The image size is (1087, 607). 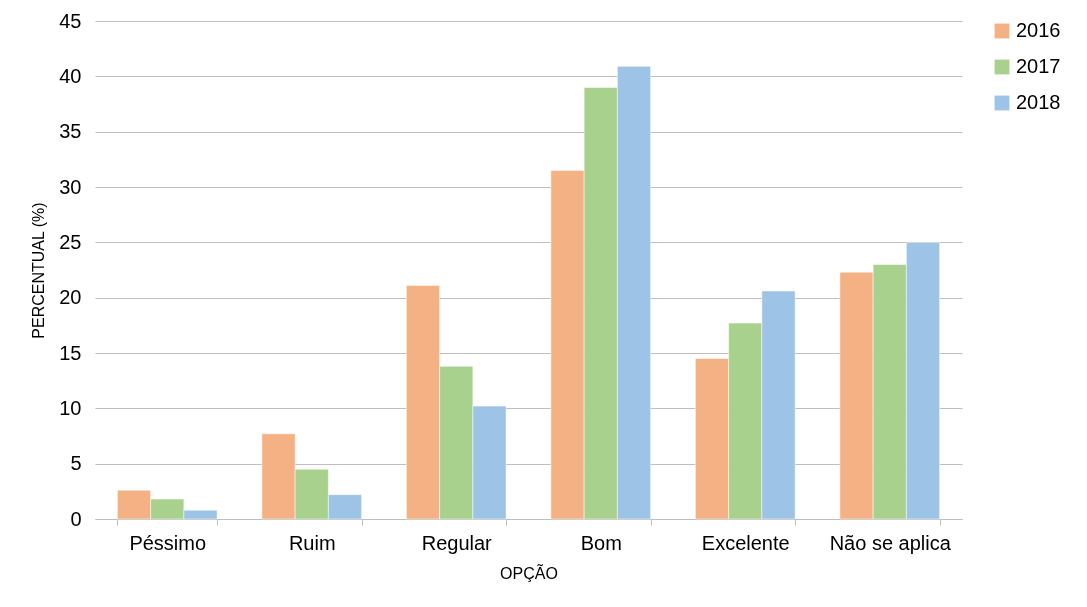 I want to click on y-tick-label: 25, so click(x=70, y=241).